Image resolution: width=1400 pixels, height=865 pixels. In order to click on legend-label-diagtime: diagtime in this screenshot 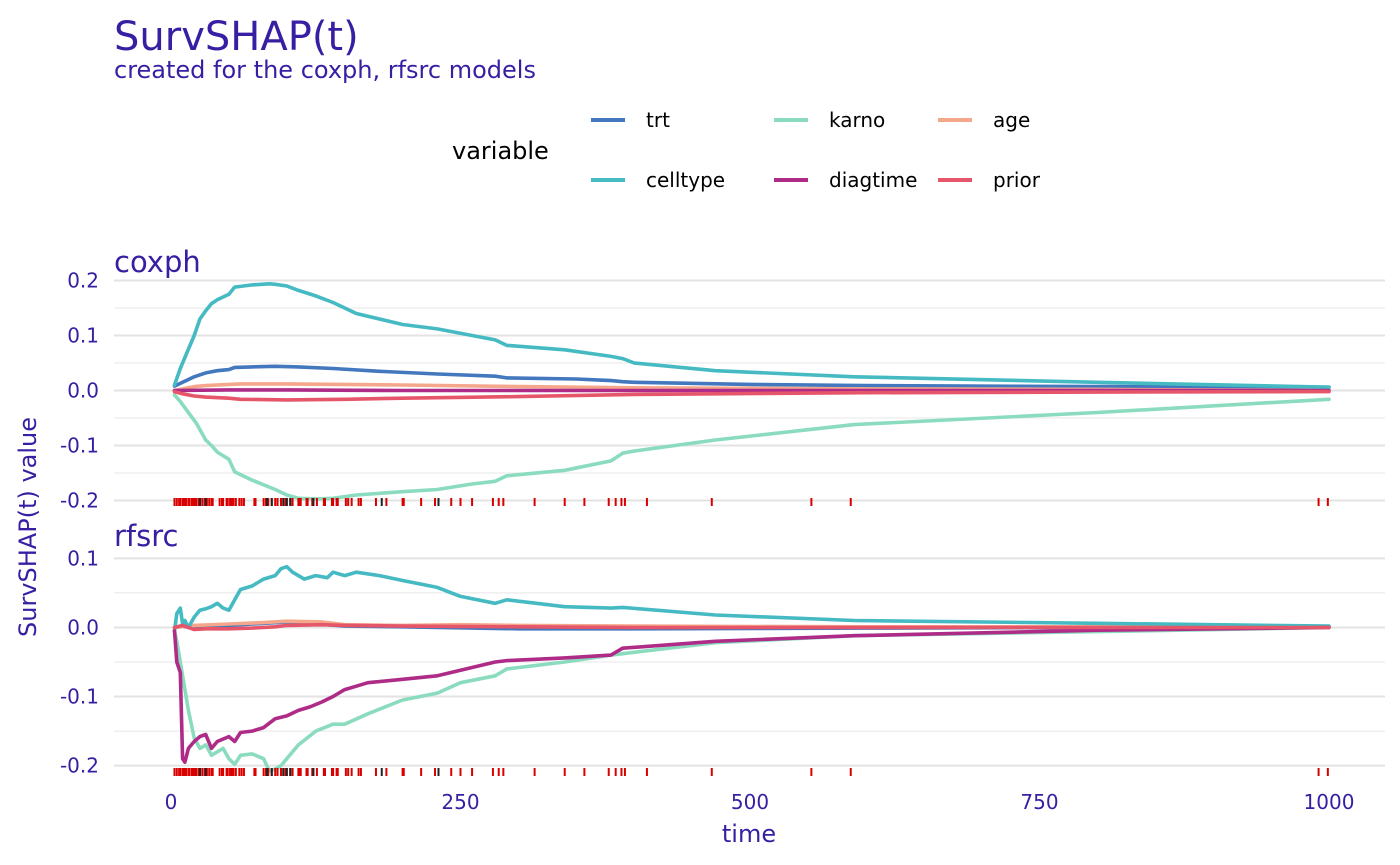, I will do `click(873, 180)`.